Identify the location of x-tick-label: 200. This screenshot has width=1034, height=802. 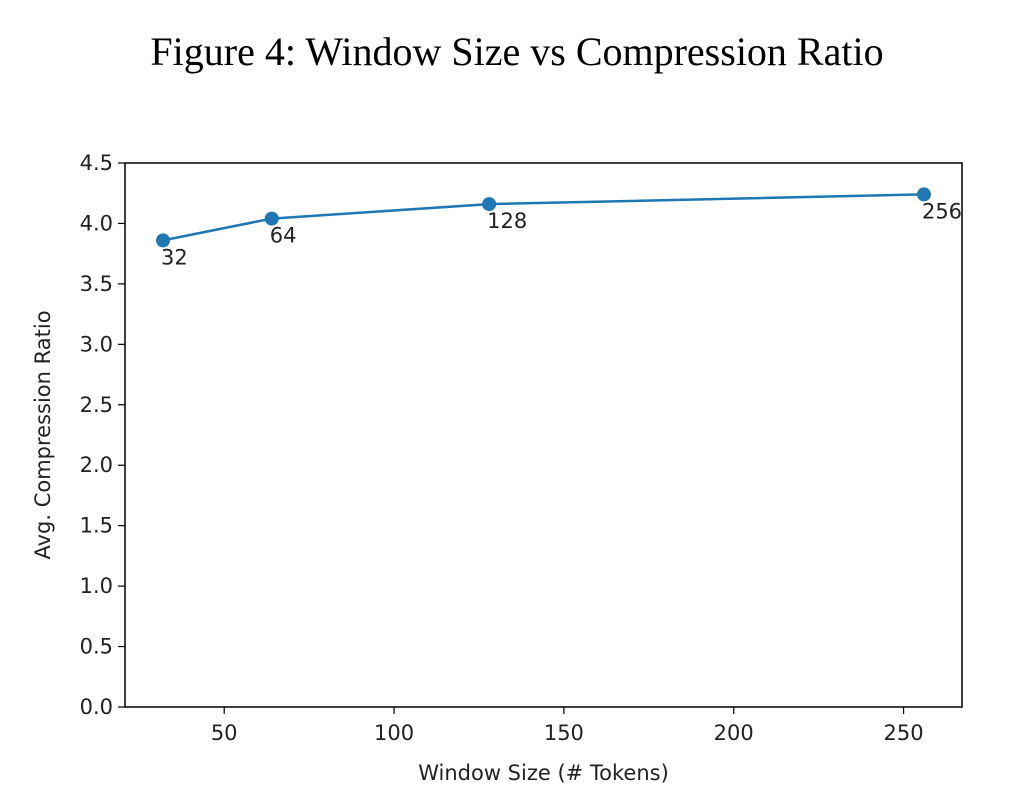
(734, 733).